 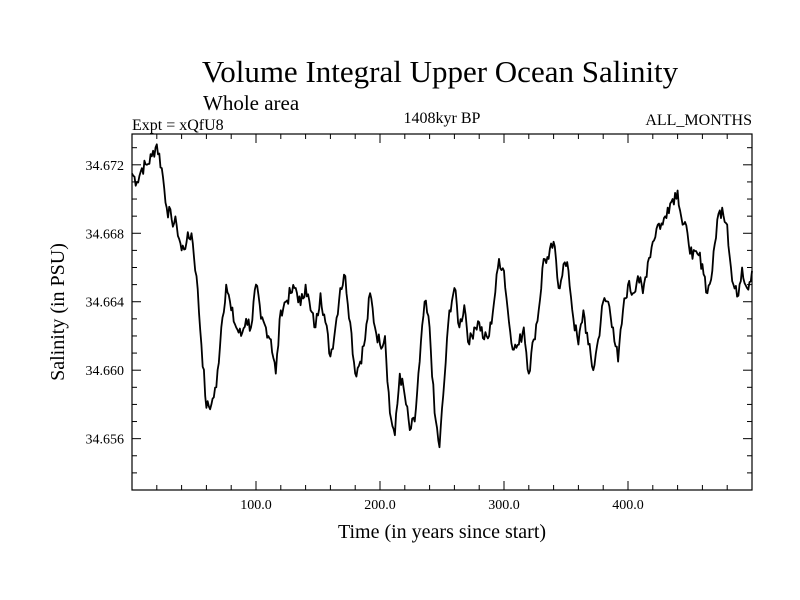 I want to click on x-tick-label: 300.0, so click(x=504, y=505).